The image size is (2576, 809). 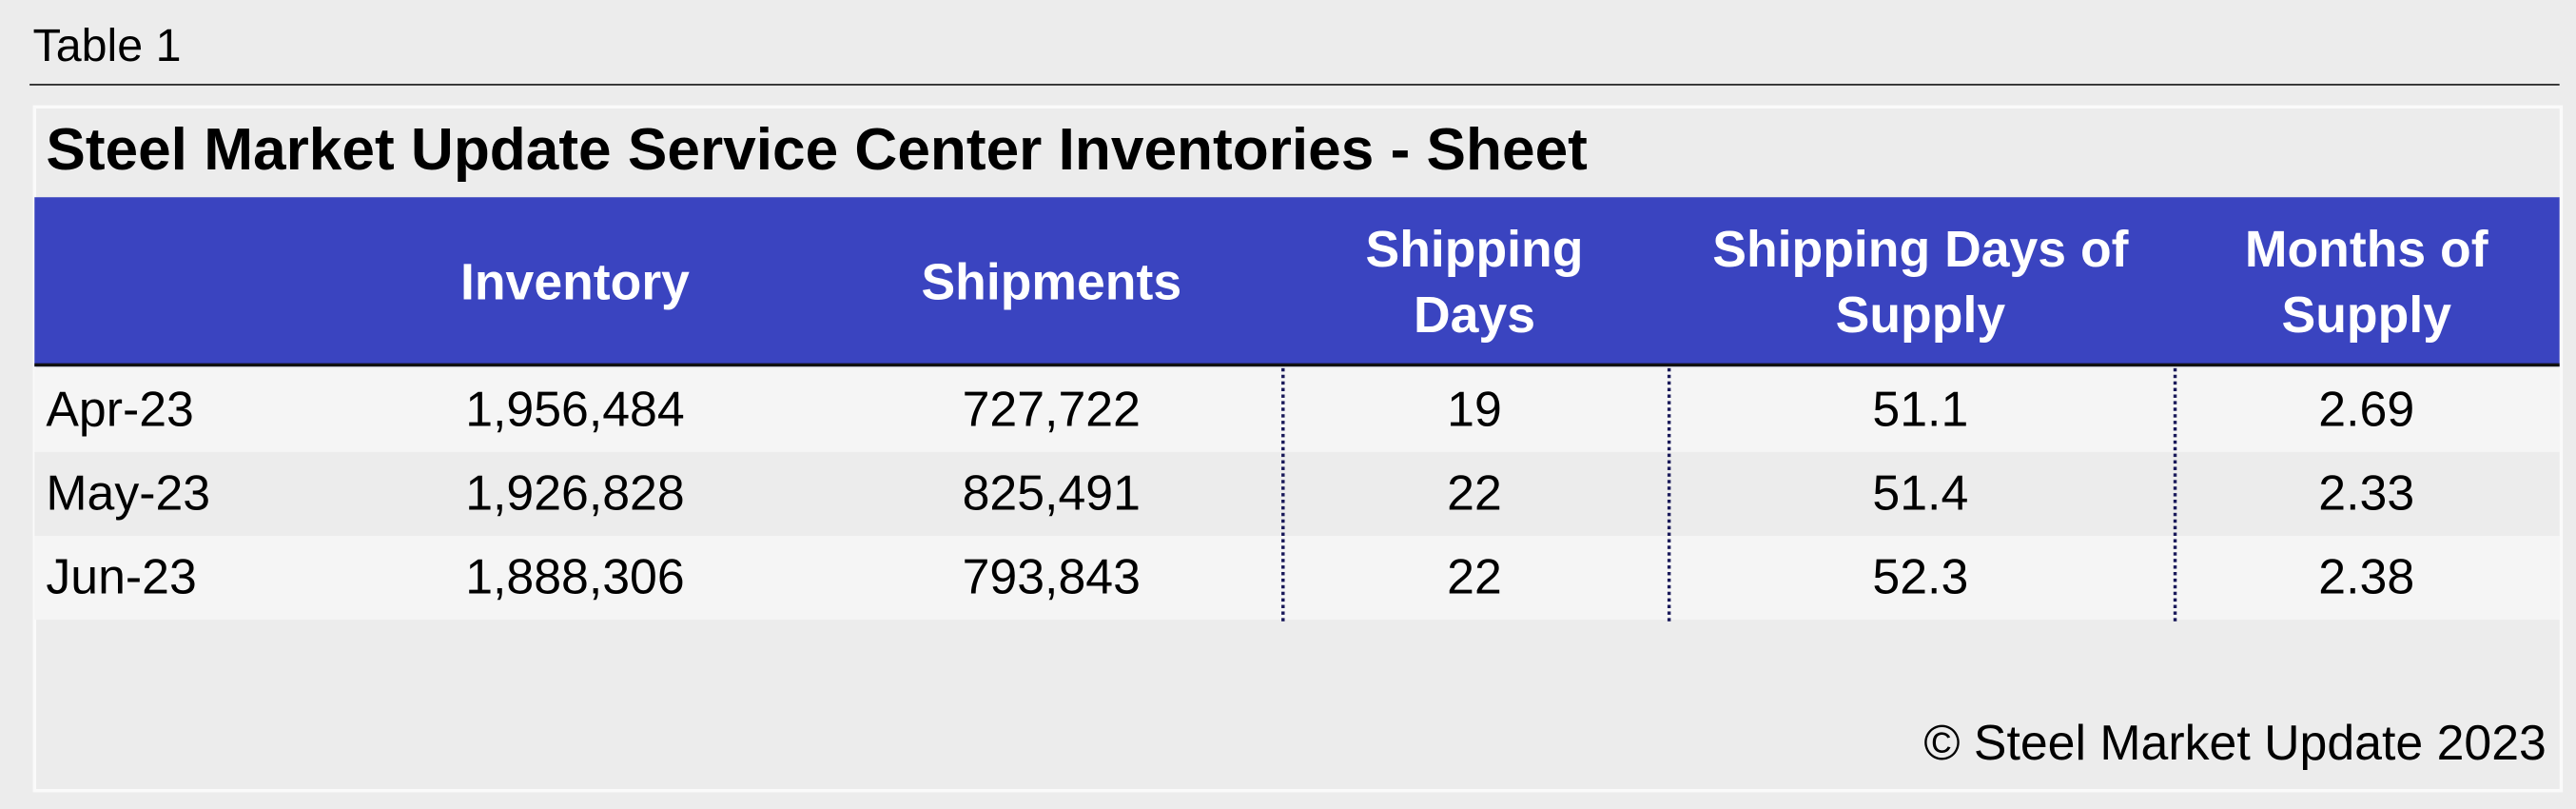 What do you see at coordinates (575, 494) in the screenshot?
I see `table-cell: 1,926,828` at bounding box center [575, 494].